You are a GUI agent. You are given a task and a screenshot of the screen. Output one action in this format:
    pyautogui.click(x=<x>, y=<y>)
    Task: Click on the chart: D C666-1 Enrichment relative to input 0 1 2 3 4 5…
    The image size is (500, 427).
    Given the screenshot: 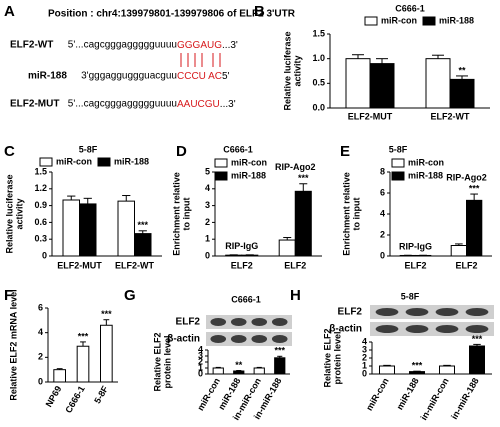 What is the action you would take?
    pyautogui.click(x=246, y=206)
    